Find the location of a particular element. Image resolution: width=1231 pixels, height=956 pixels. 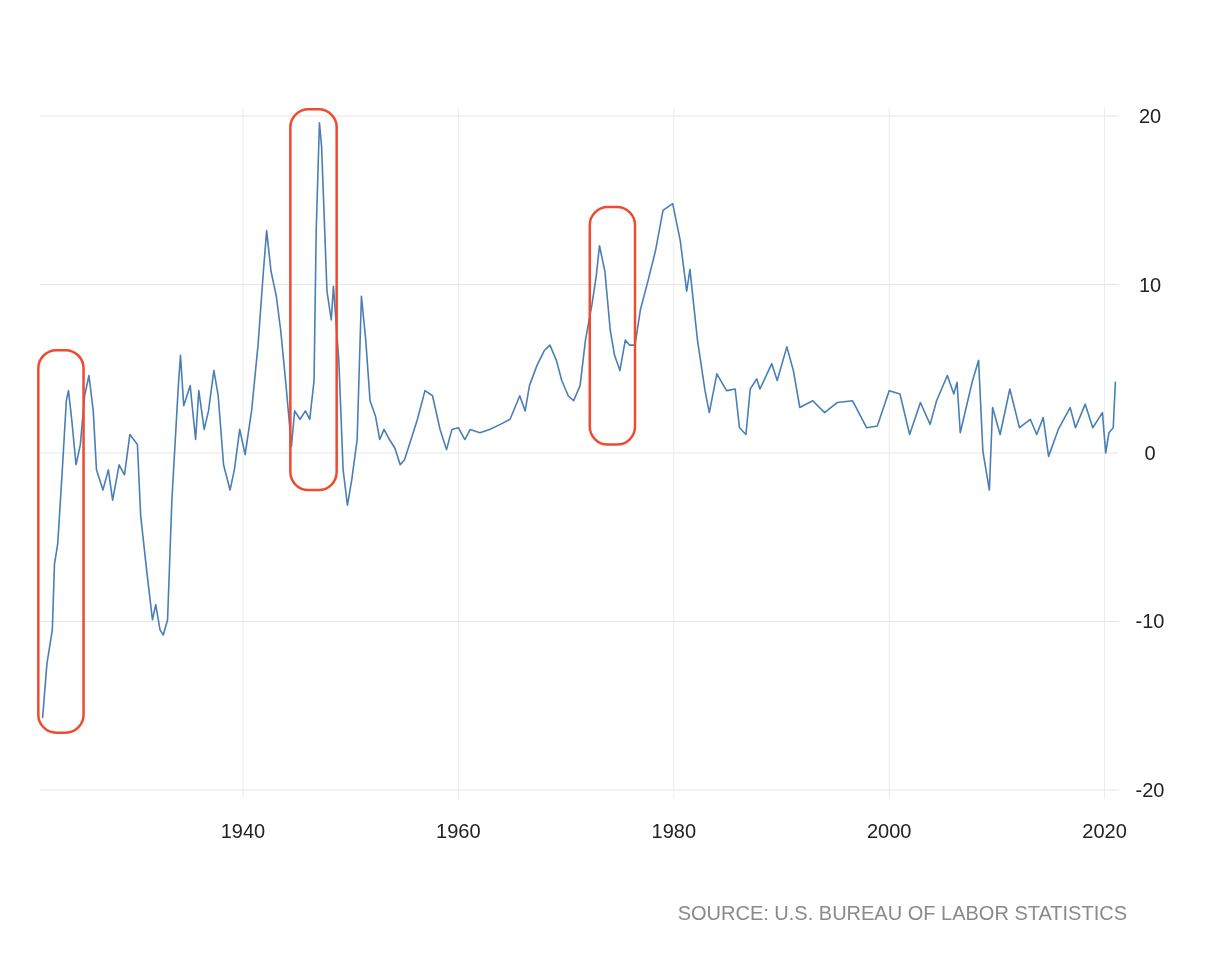

source-note: SOURCE: U.S. BUREAU OF LABOR STATISTICS is located at coordinates (902, 913).